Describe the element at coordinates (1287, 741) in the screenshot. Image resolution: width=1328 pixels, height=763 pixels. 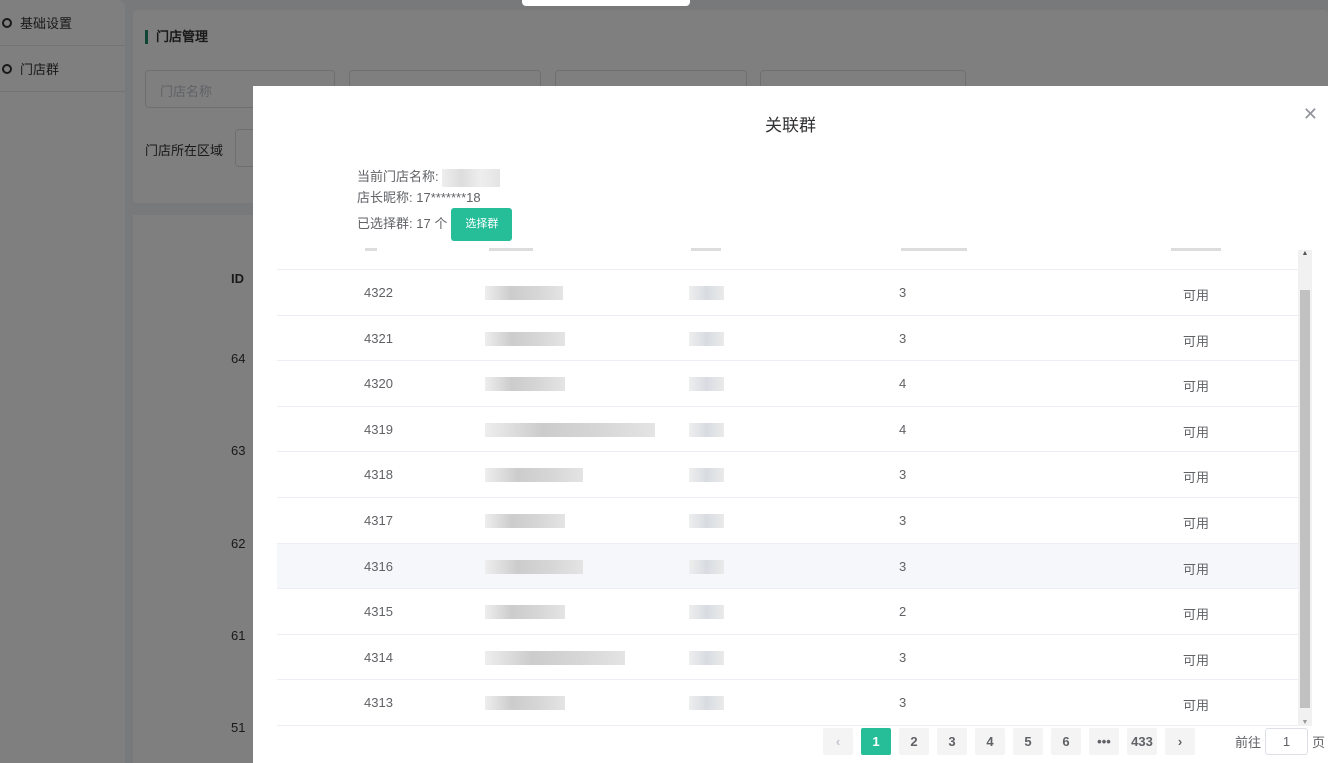
I see `goto-page-input` at that location.